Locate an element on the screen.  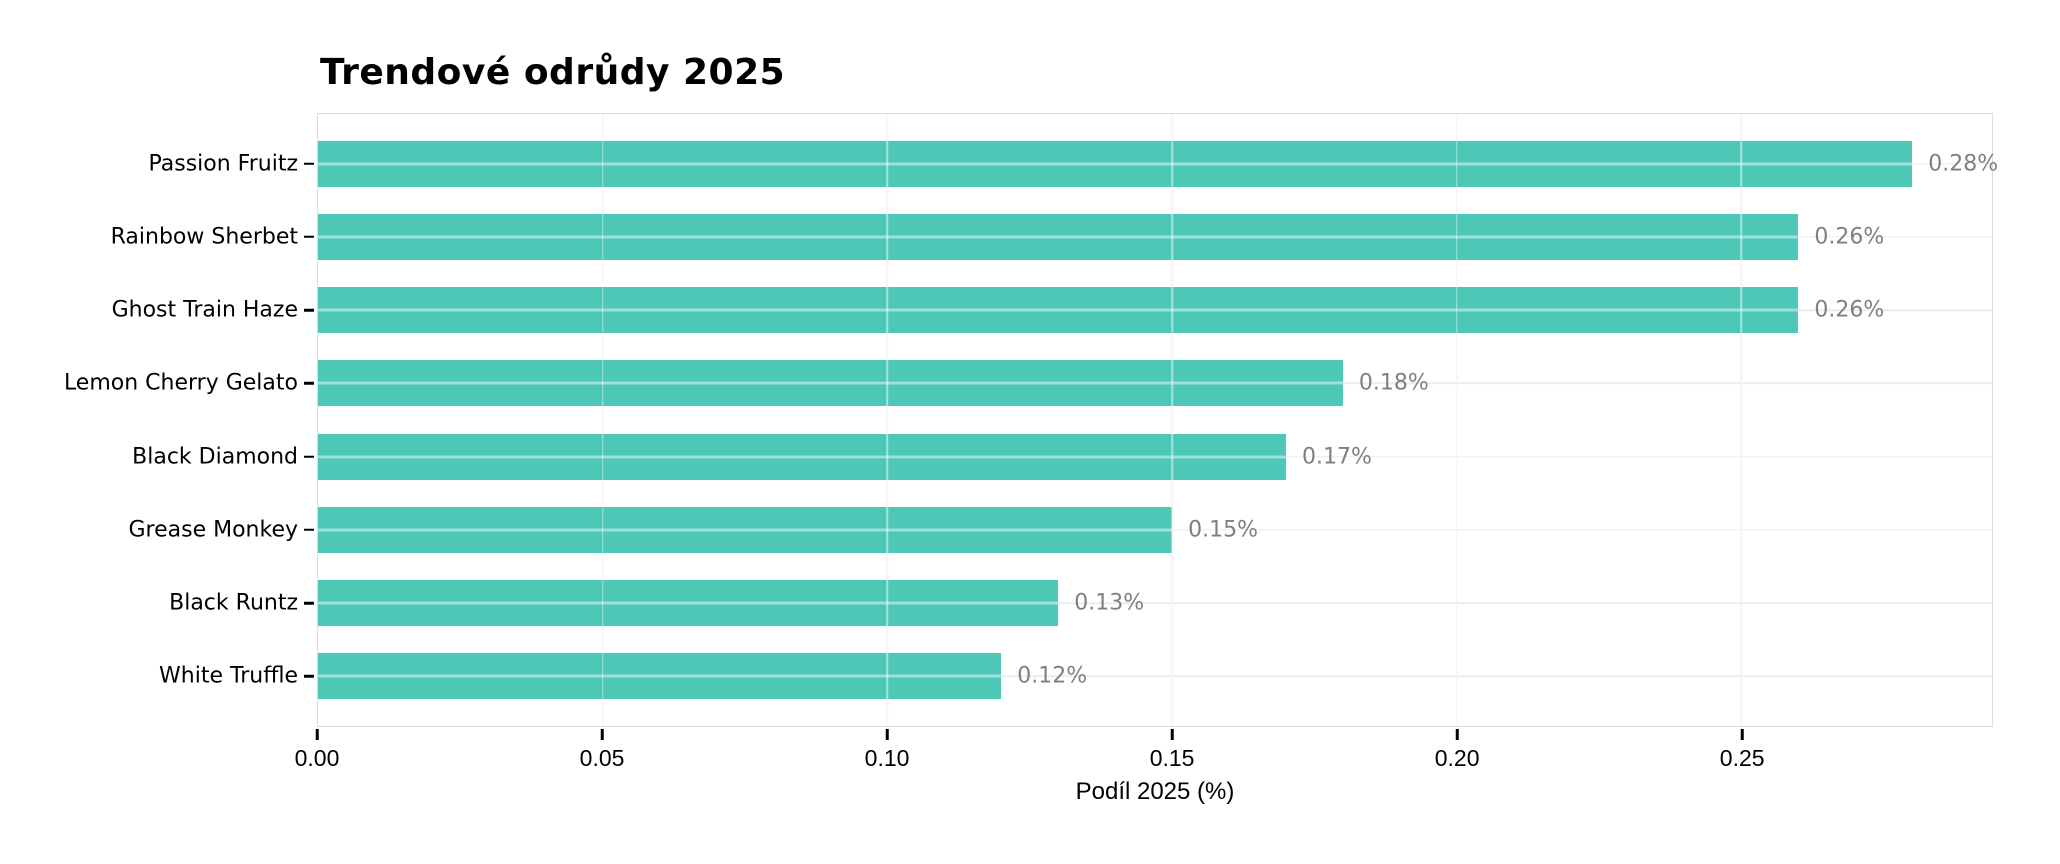
x-tick-label: 0.15 is located at coordinates (1172, 758).